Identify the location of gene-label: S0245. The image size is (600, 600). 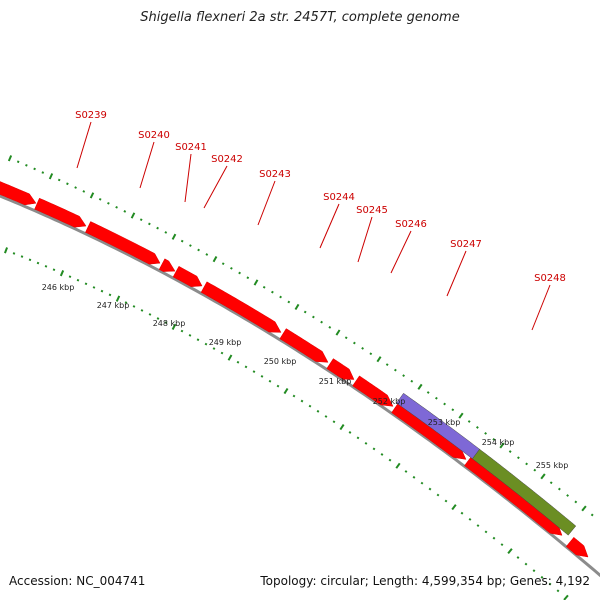
(372, 210).